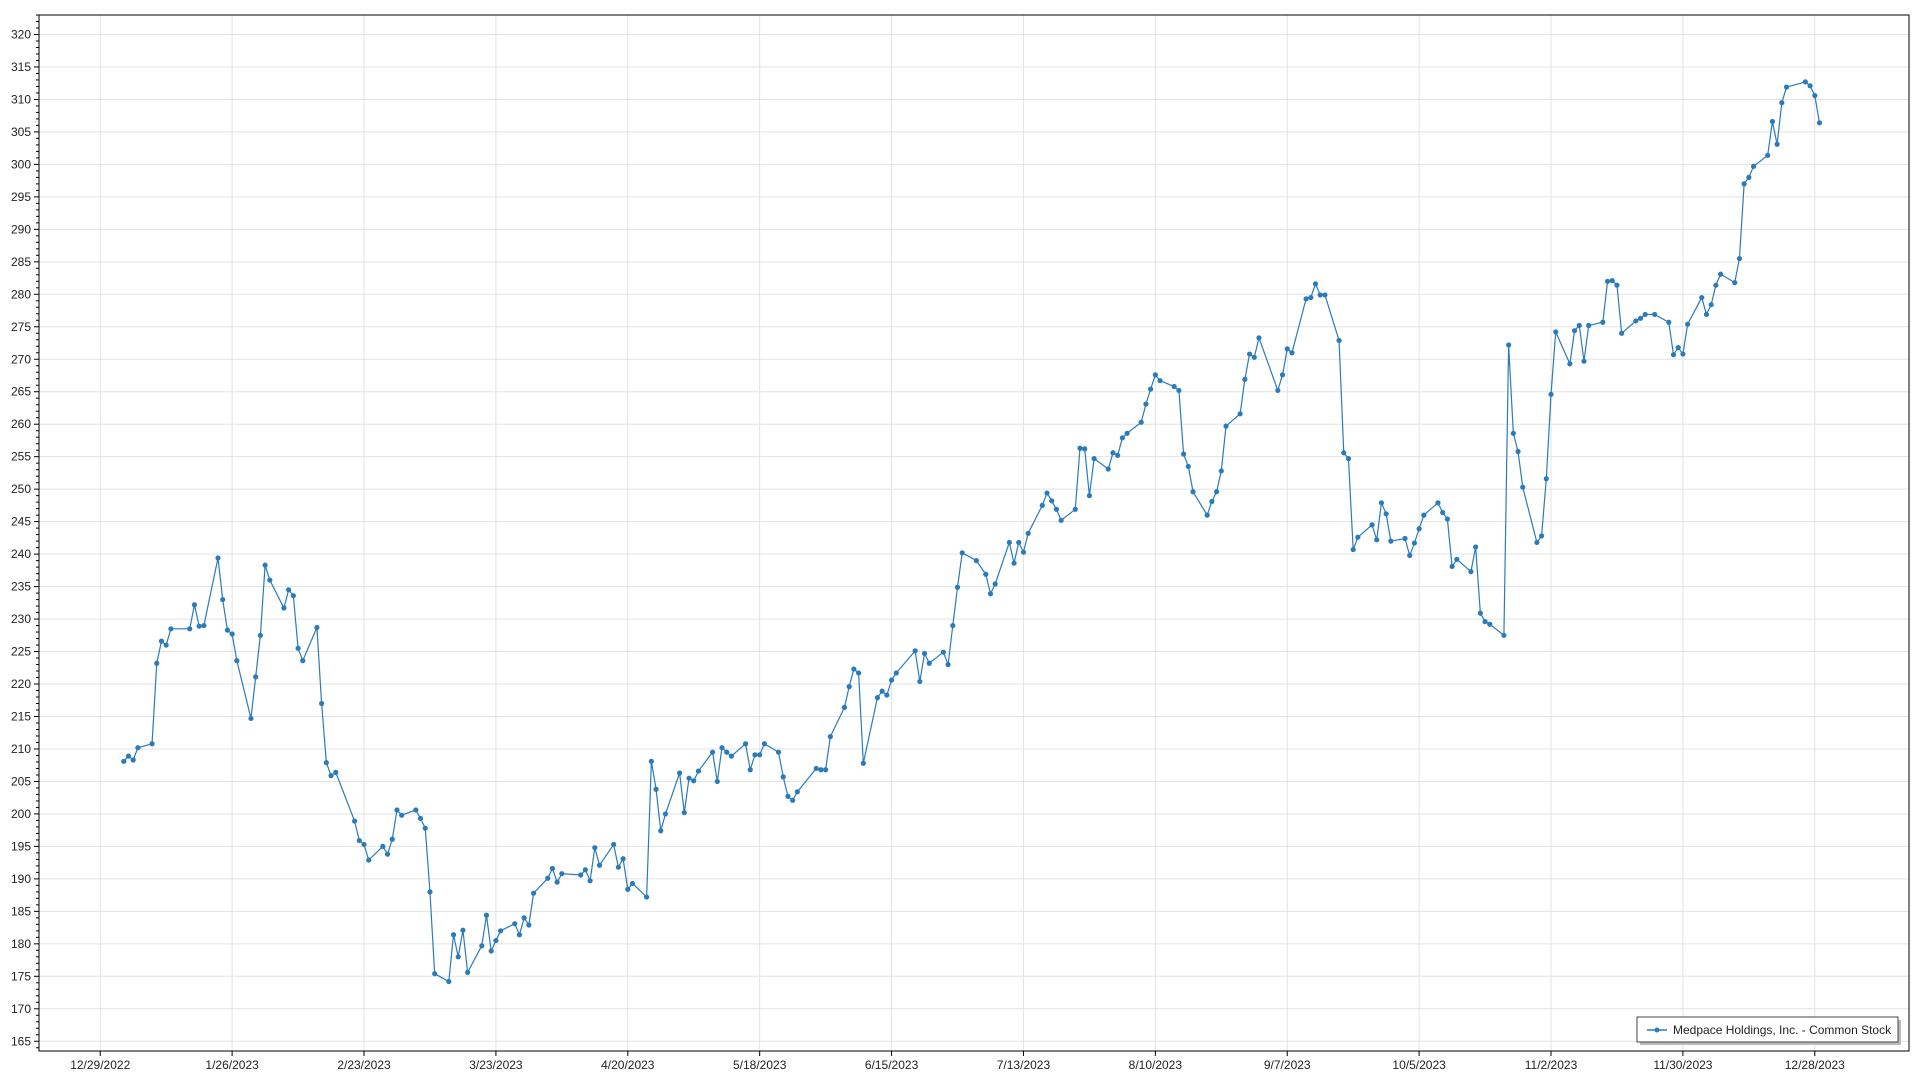 This screenshot has width=1920, height=1080. What do you see at coordinates (21, 716) in the screenshot?
I see `y-tick-label: 215` at bounding box center [21, 716].